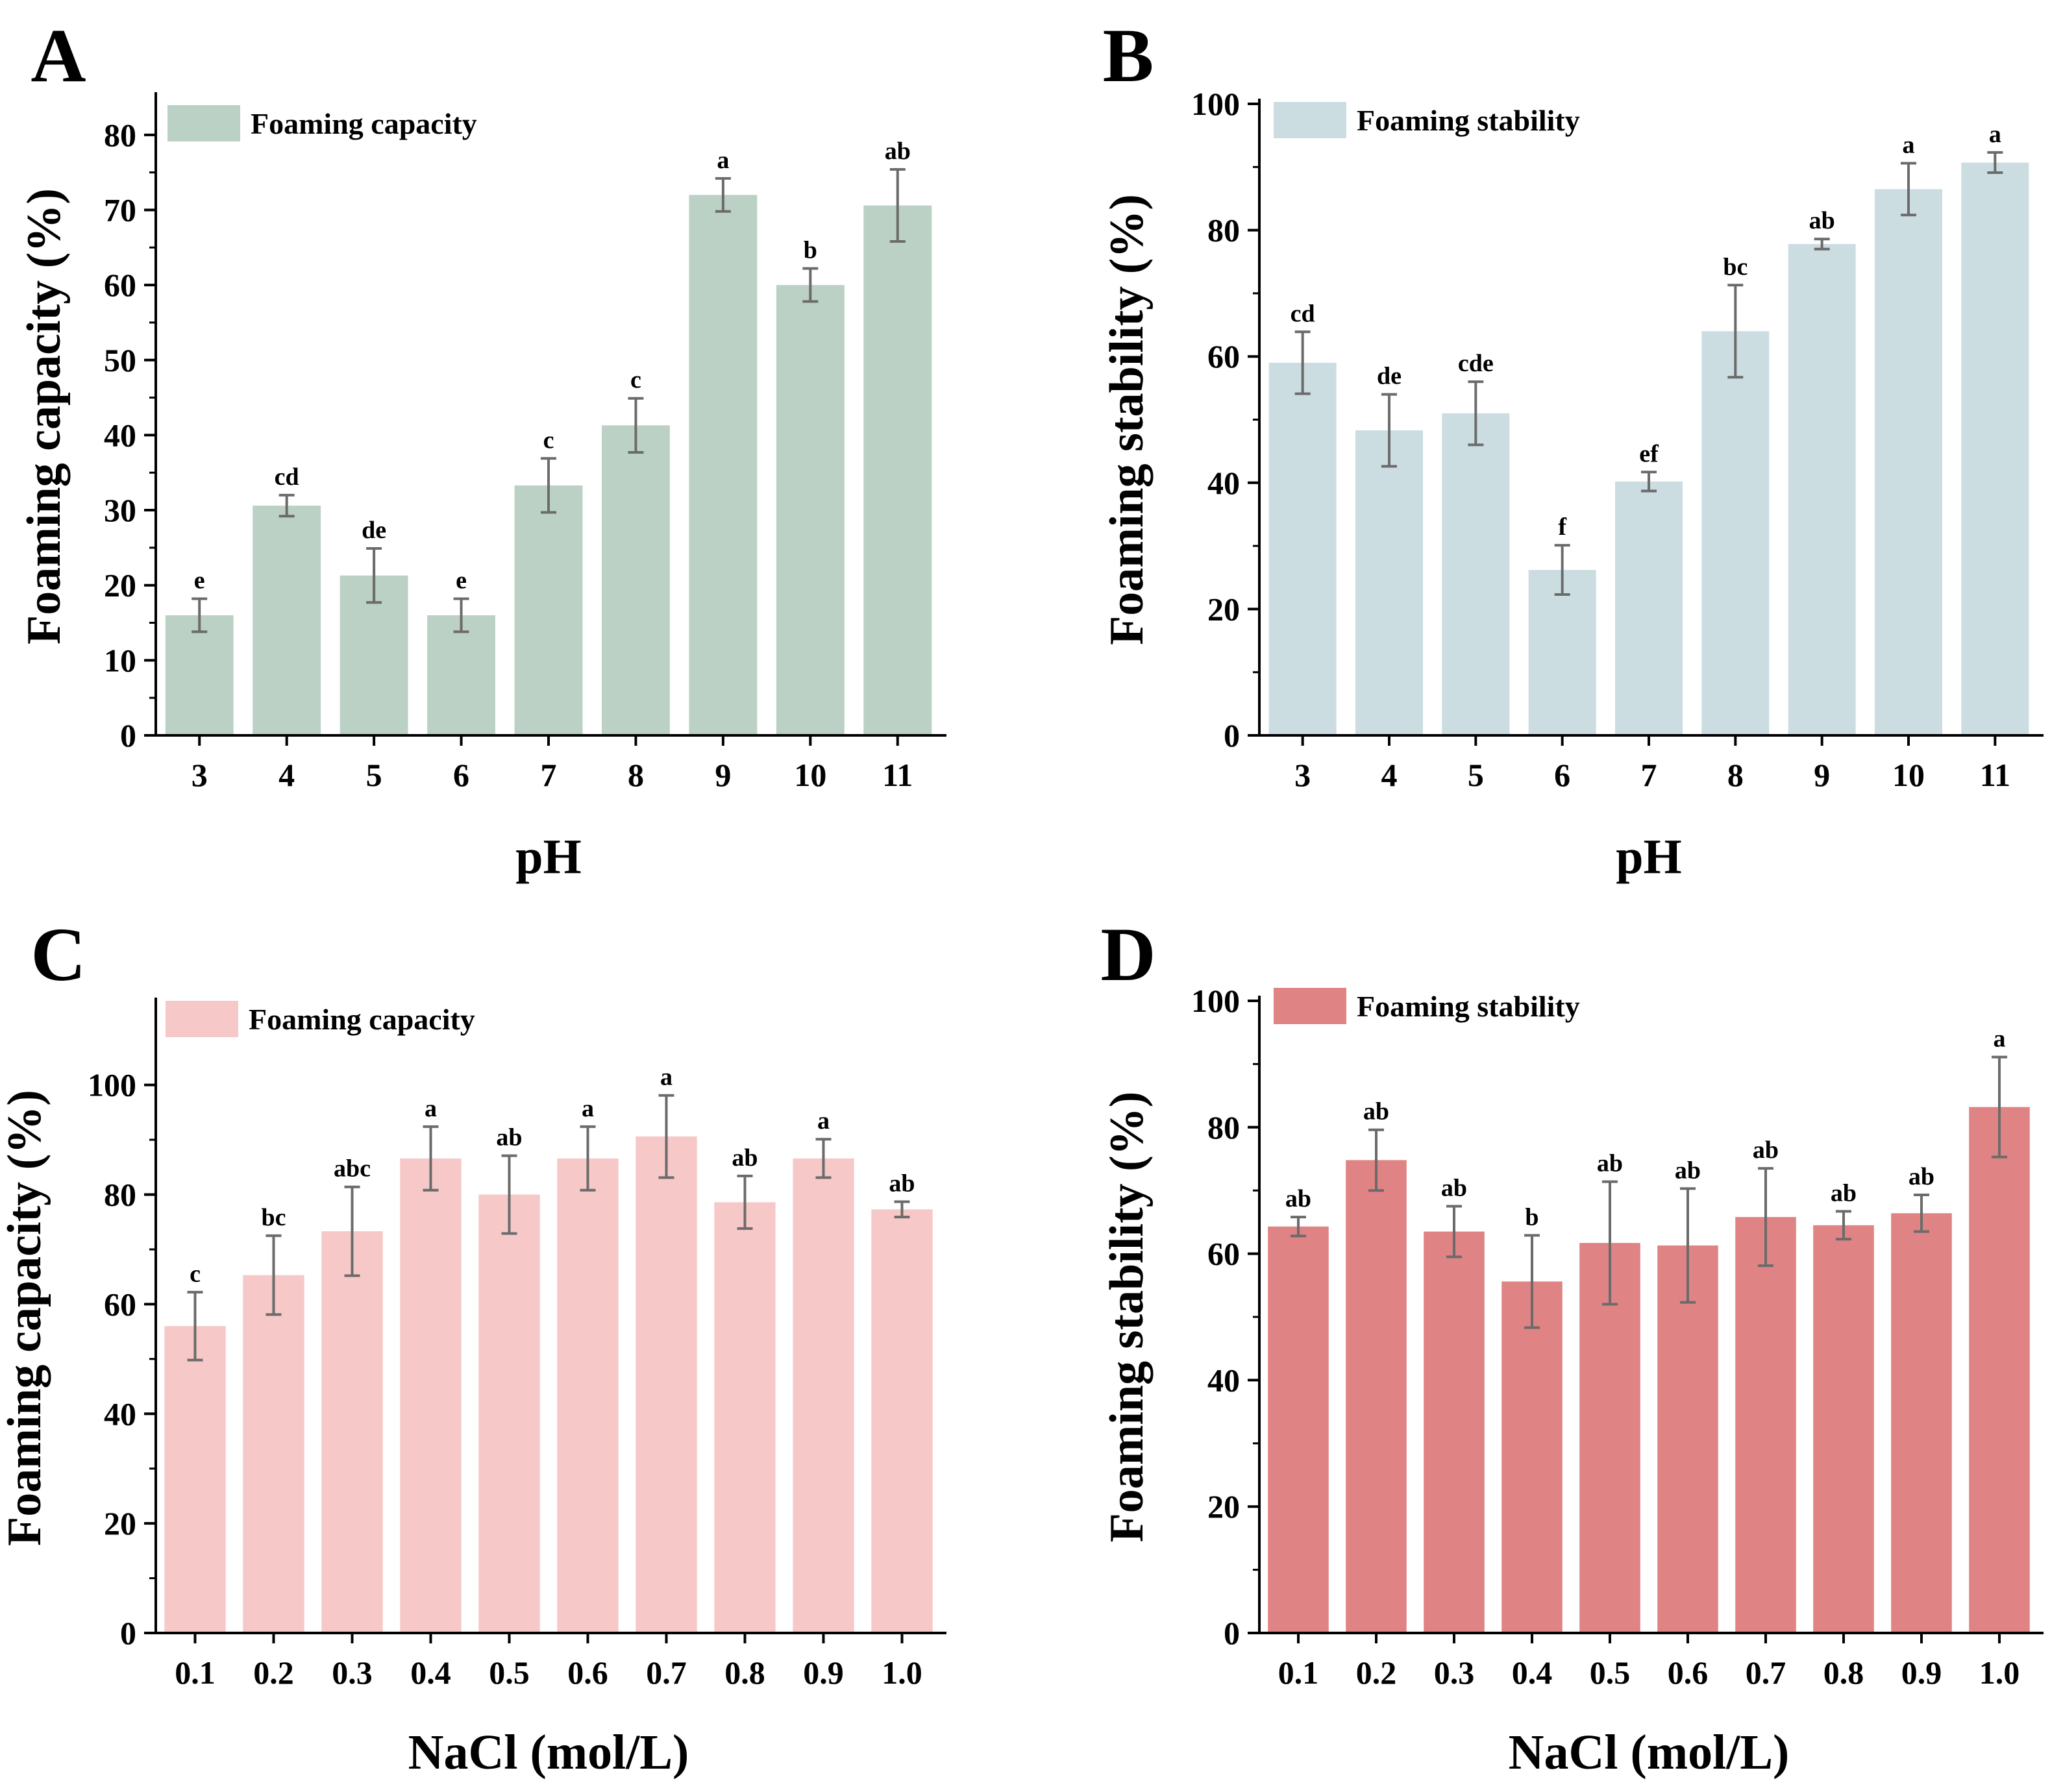 Image resolution: width=2063 pixels, height=1792 pixels. Describe the element at coordinates (810, 775) in the screenshot. I see `x-tick-label: 10` at that location.